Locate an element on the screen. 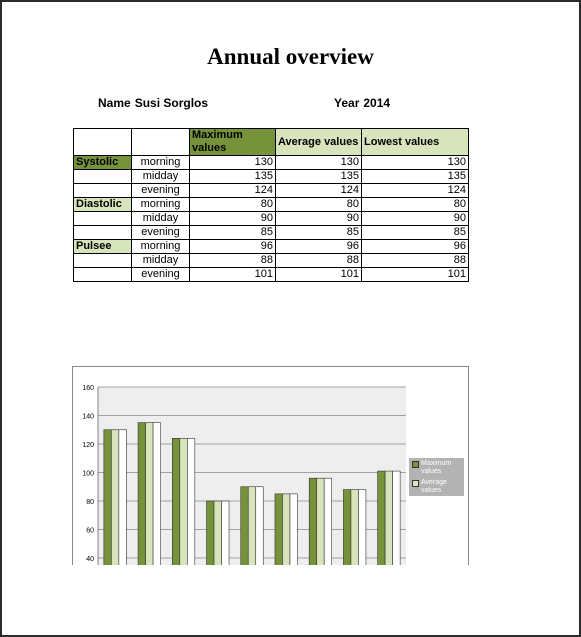 This screenshot has width=581, height=637. max-value-cell: 101 is located at coordinates (232, 274).